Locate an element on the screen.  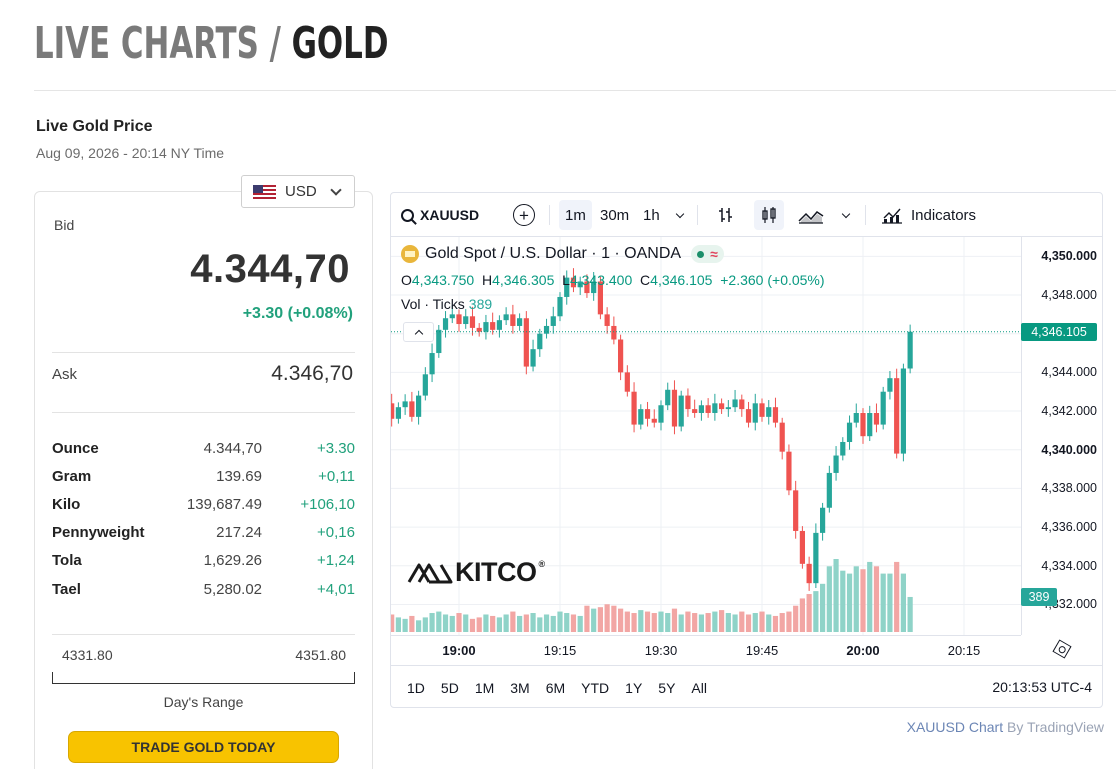
live-price-timestamp: Aug 09, 2026 - 20:14 NY Time is located at coordinates (130, 153).